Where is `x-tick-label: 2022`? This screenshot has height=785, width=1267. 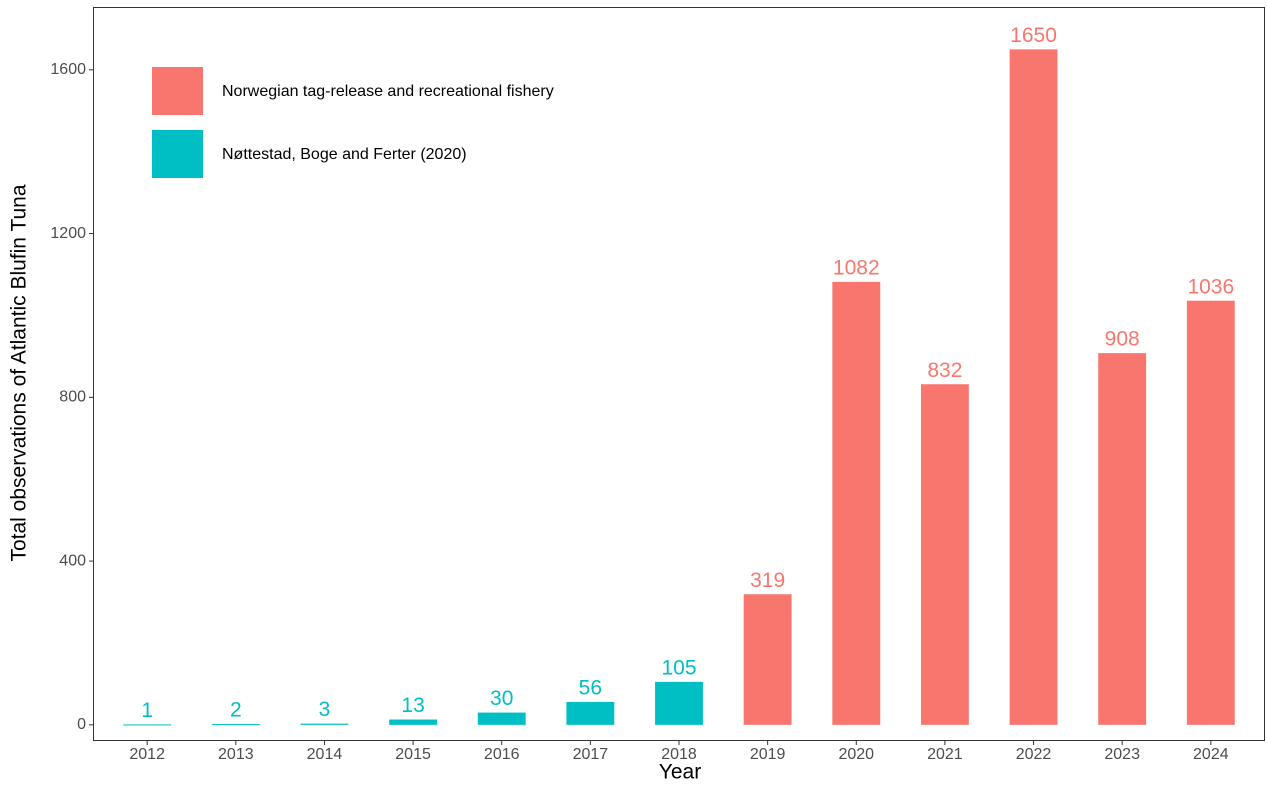
x-tick-label: 2022 is located at coordinates (1034, 754).